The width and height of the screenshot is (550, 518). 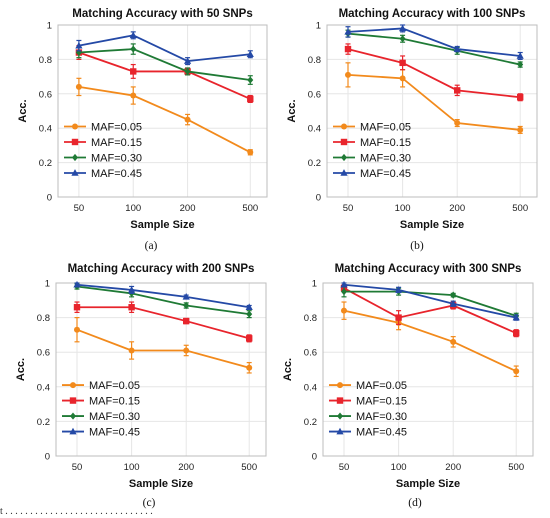 I want to click on legend: MAF=0.05 MAF=0.15 MAF=0.30 MAF=0.45, so click(x=101, y=409).